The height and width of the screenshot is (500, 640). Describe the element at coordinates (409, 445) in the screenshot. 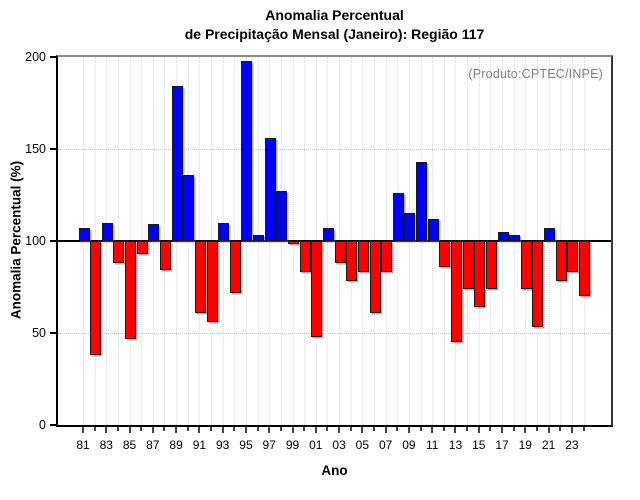

I see `x-tick-label-09: 09` at that location.